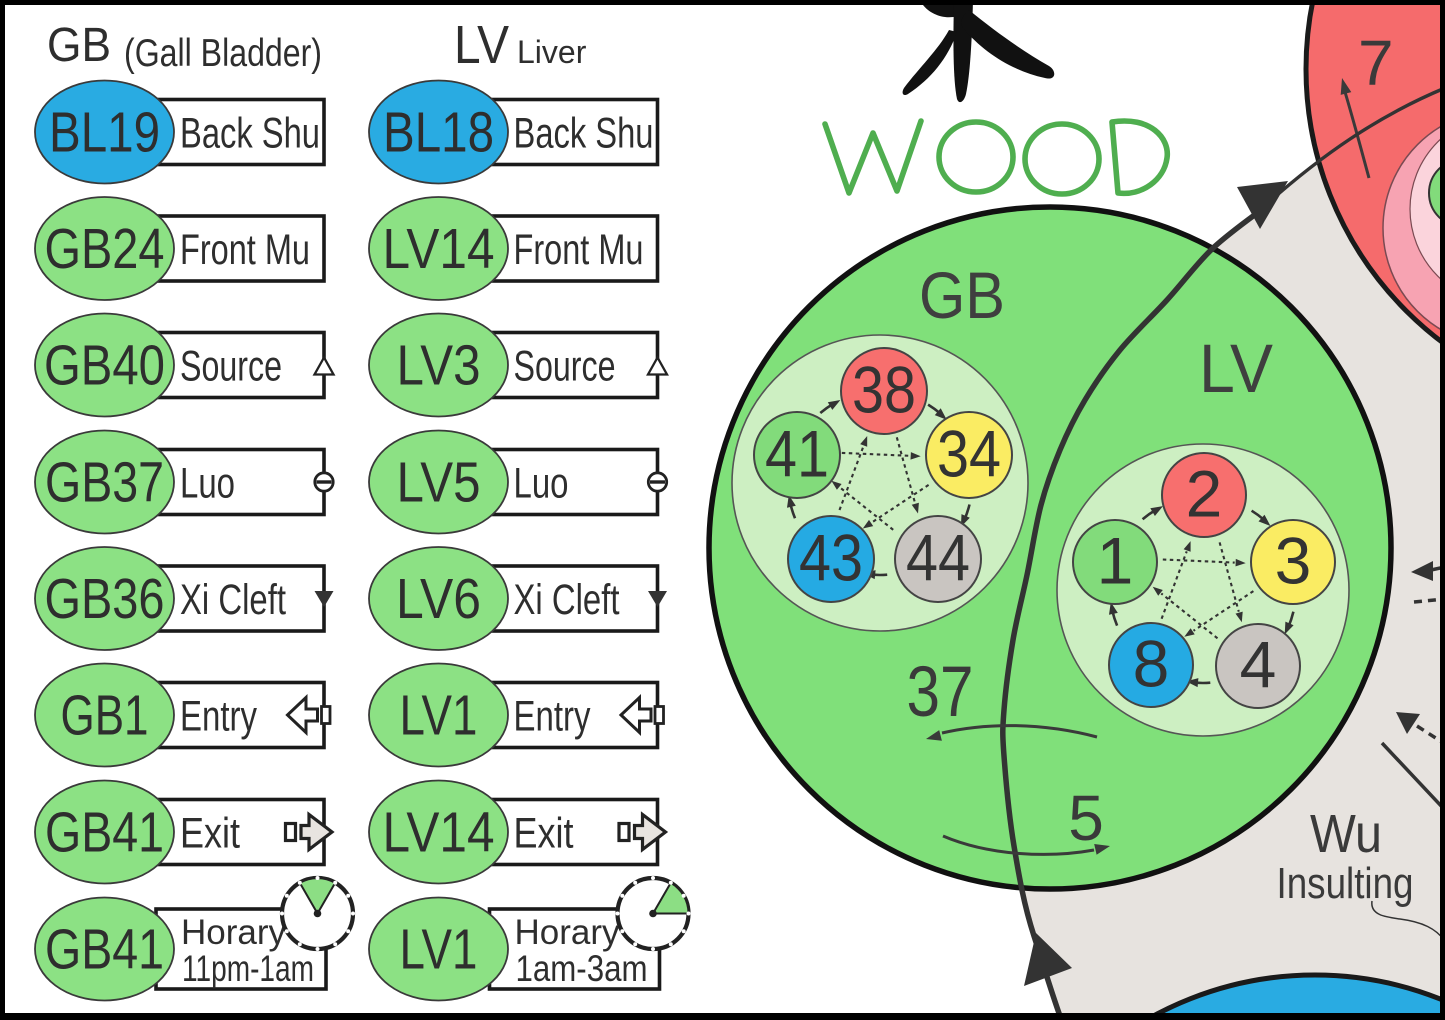 The width and height of the screenshot is (1445, 1020). I want to click on svg-text: 1, so click(1115, 561).